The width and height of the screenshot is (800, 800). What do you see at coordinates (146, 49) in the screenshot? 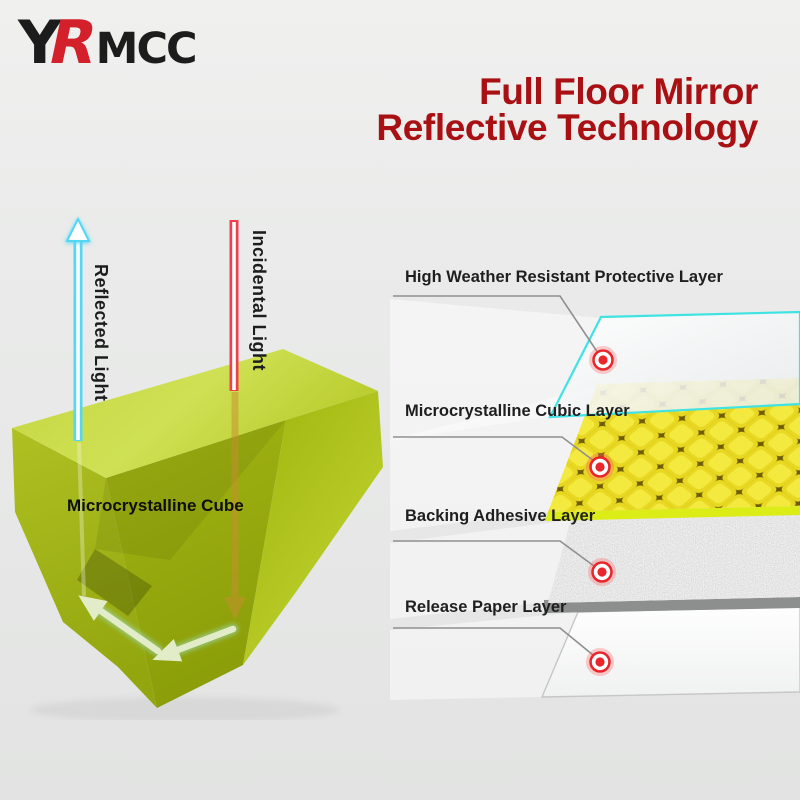
I see `logo-letters-mcc: MCC` at bounding box center [146, 49].